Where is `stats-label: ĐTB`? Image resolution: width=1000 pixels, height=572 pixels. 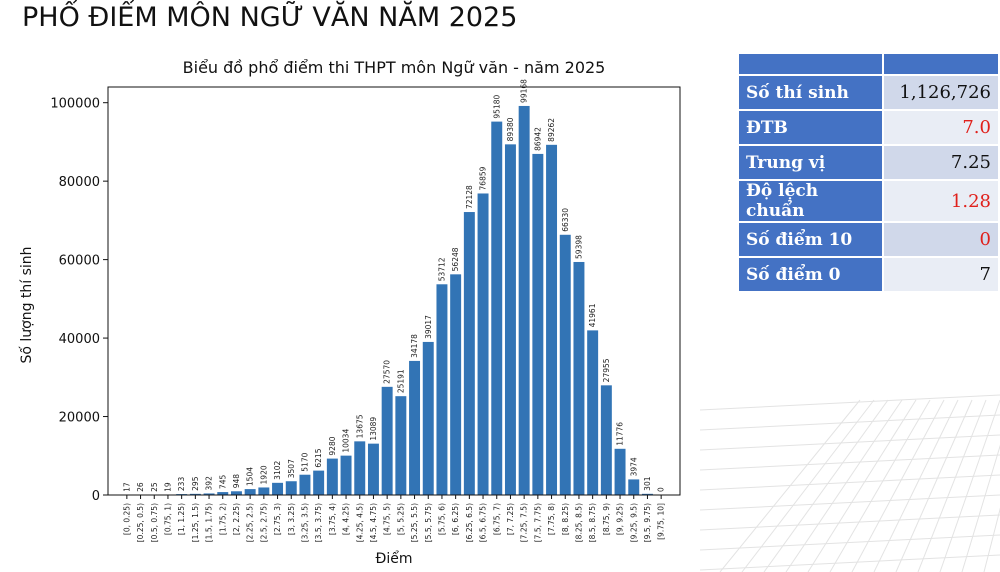
stats-label: ĐTB is located at coordinates (810, 127).